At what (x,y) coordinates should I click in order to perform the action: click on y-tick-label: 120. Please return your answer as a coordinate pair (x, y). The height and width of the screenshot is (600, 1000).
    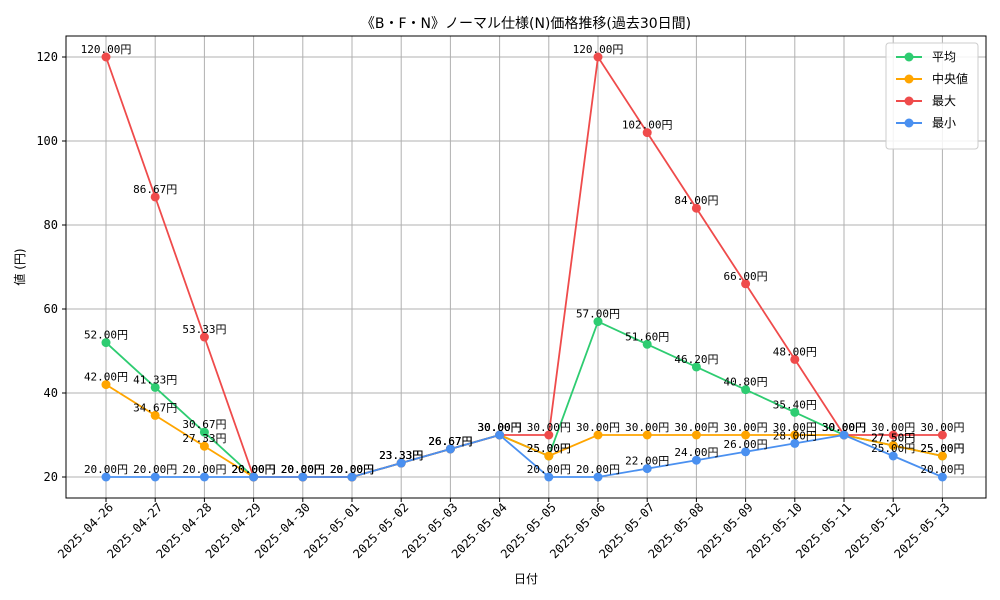
    Looking at the image, I should click on (47, 57).